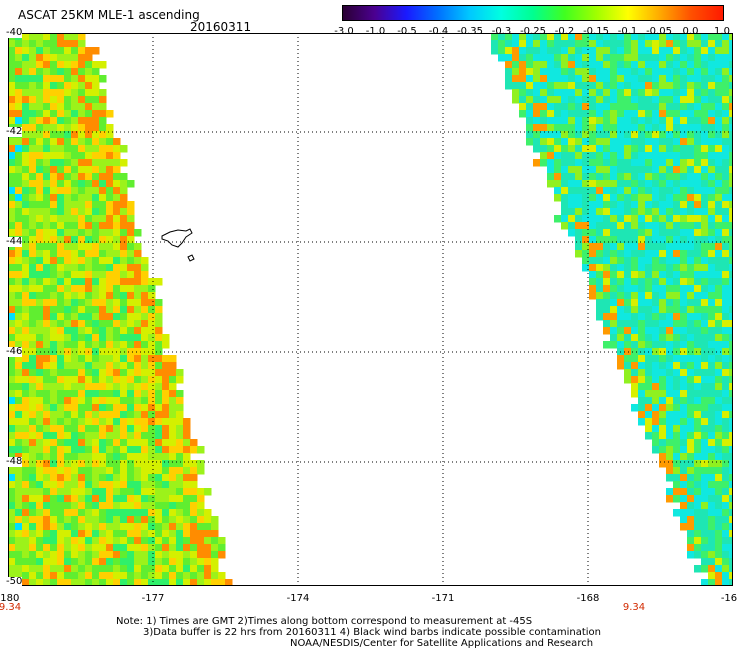 The width and height of the screenshot is (740, 650). I want to click on latitude-label: -48, so click(14, 461).